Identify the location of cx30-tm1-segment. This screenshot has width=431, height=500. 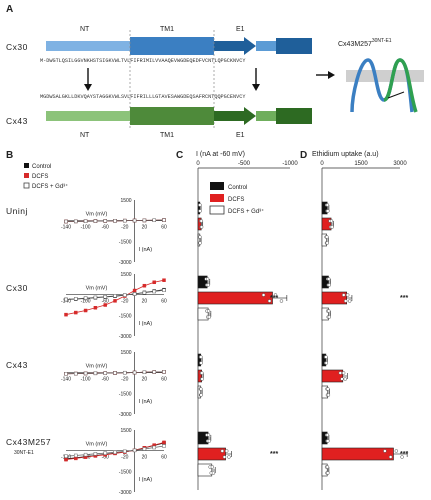
(172, 46).